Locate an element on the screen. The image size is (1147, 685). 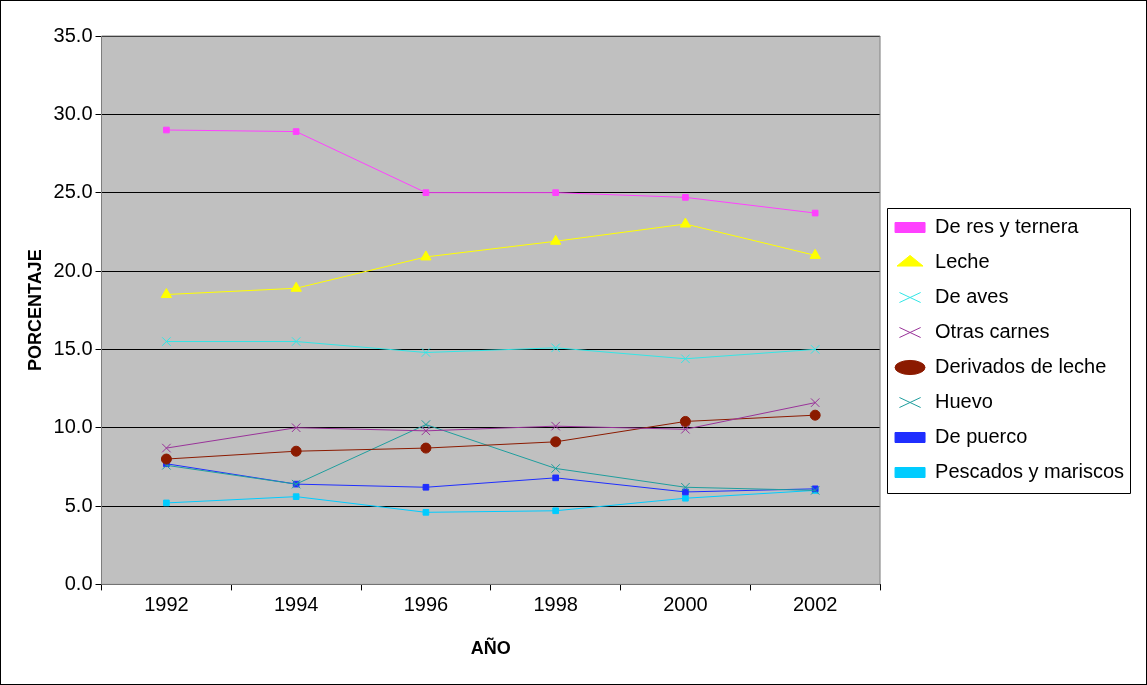
legend-label: De puerco is located at coordinates (981, 436).